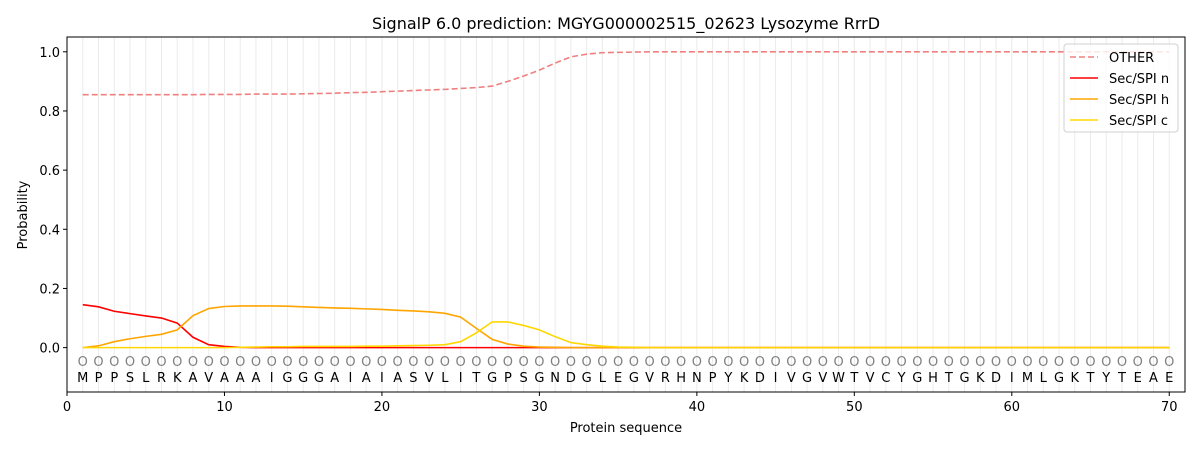 This screenshot has width=1200, height=450. What do you see at coordinates (382, 407) in the screenshot?
I see `x-tick-label: 20` at bounding box center [382, 407].